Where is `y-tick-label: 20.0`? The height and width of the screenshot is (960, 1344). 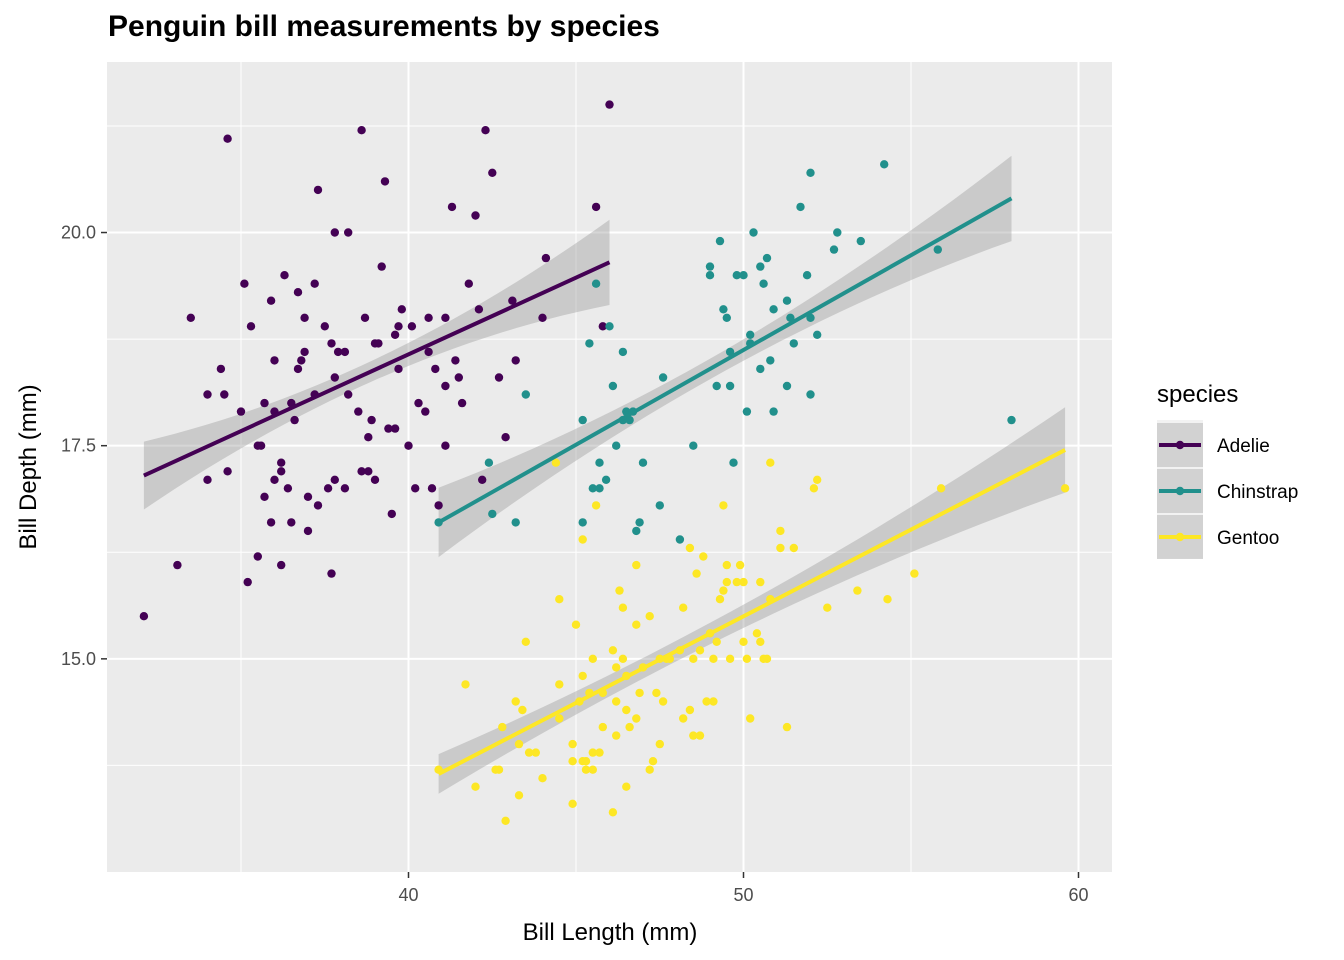
y-tick-label: 20.0 is located at coordinates (78, 233).